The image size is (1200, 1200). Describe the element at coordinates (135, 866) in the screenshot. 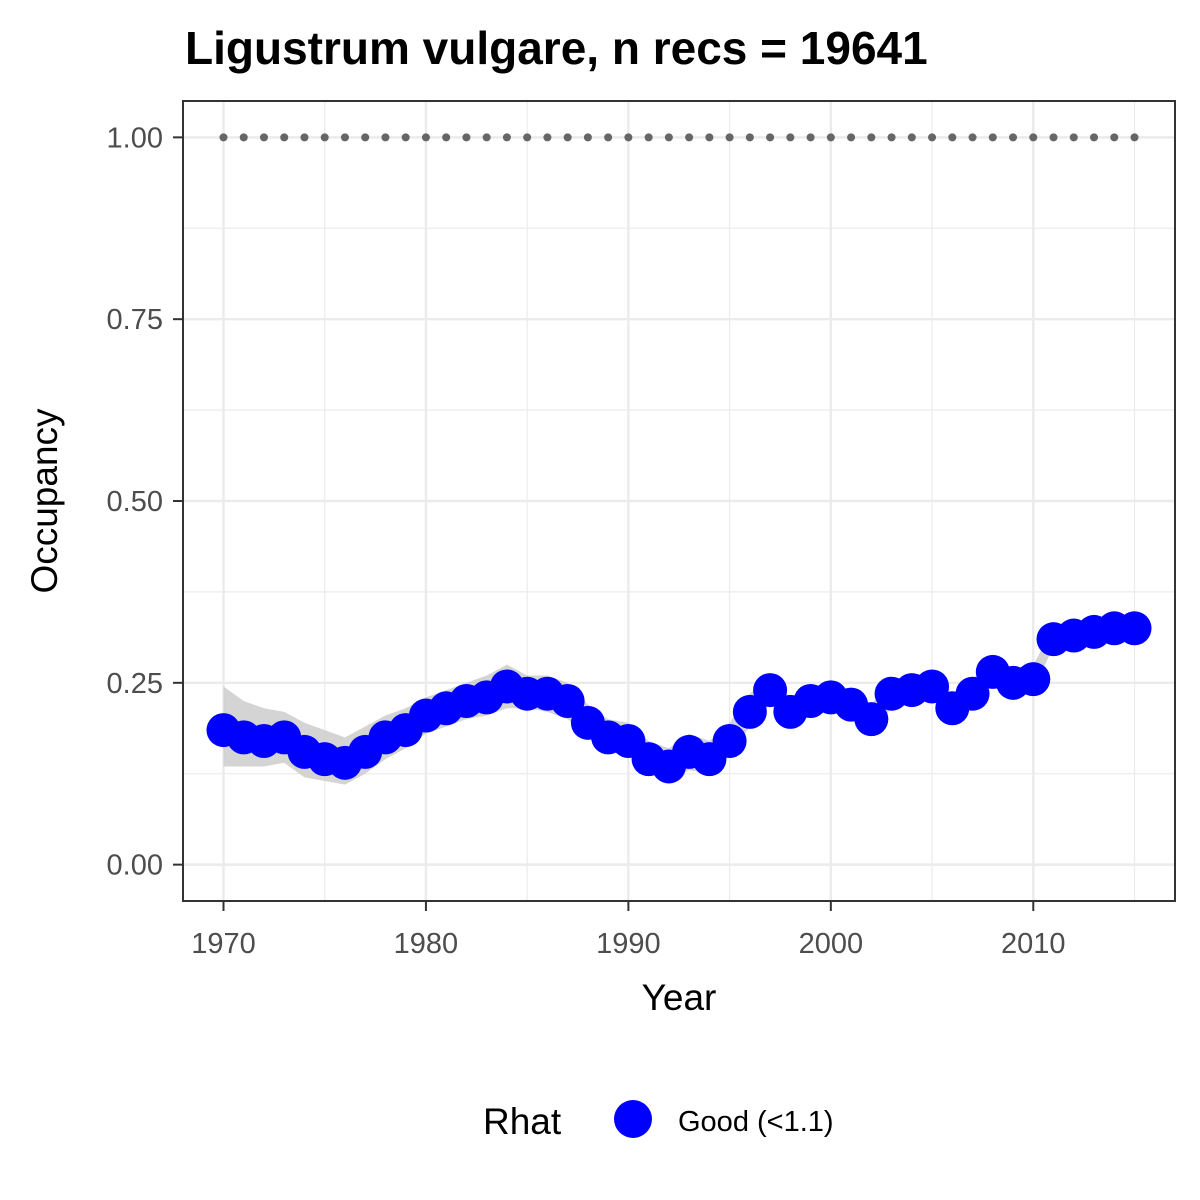

I see `y-tick-label: 0.00` at that location.